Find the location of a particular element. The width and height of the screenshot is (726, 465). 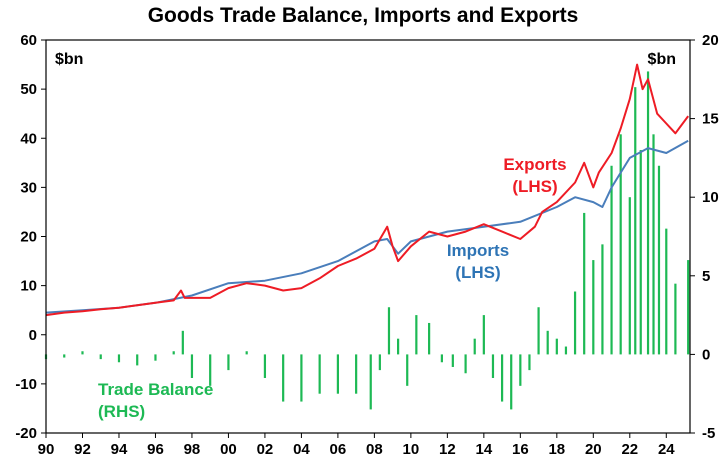

x-tick-label: 24 is located at coordinates (666, 449).